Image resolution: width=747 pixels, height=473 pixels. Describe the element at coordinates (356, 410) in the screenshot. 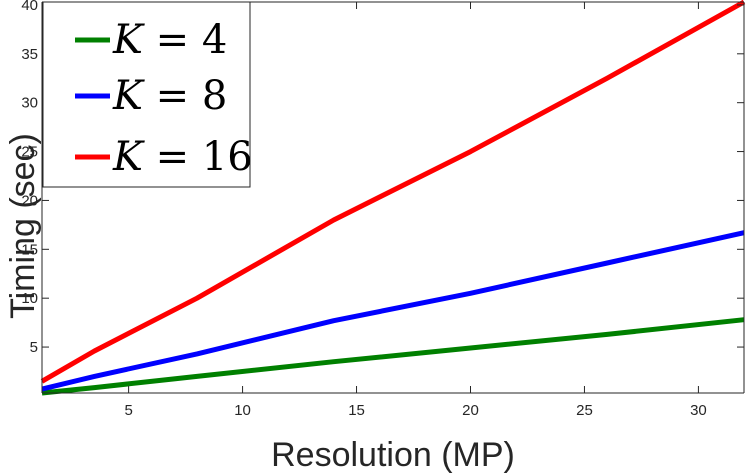

I see `x-tick-label: 15` at that location.